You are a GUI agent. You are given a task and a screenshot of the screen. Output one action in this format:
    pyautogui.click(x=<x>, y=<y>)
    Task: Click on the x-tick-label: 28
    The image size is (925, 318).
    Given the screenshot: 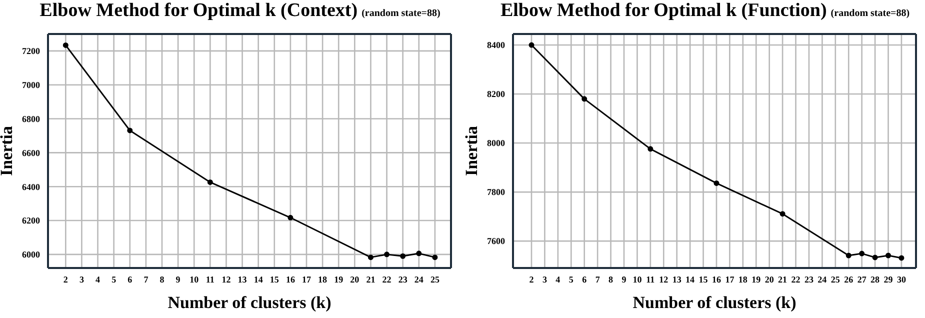 What is the action you would take?
    pyautogui.click(x=875, y=279)
    